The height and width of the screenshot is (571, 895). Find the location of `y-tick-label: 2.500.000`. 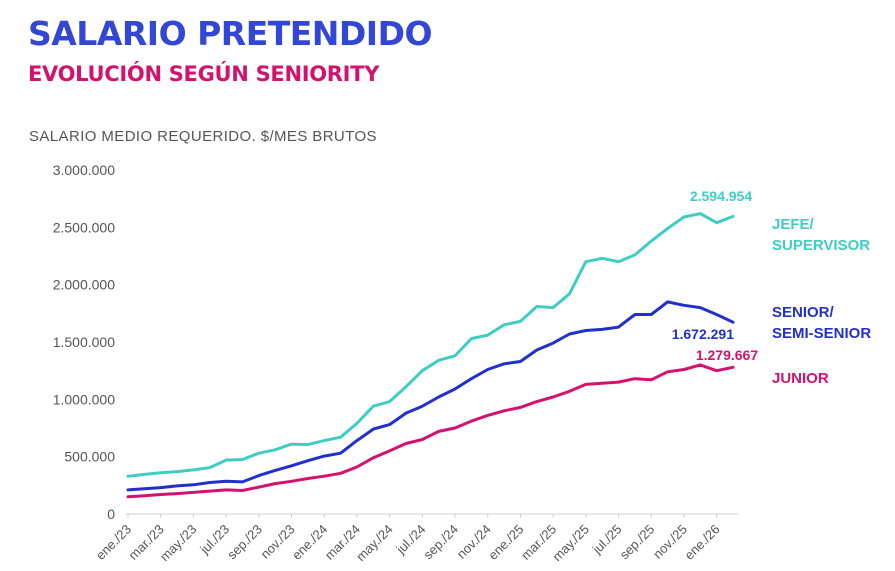

y-tick-label: 2.500.000 is located at coordinates (84, 227).